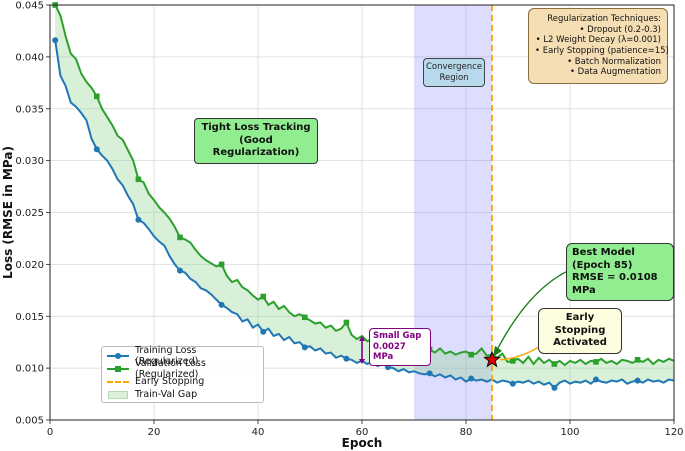 The image size is (685, 451). Describe the element at coordinates (580, 324) in the screenshot. I see `early-line-1: Early Stopping` at that location.